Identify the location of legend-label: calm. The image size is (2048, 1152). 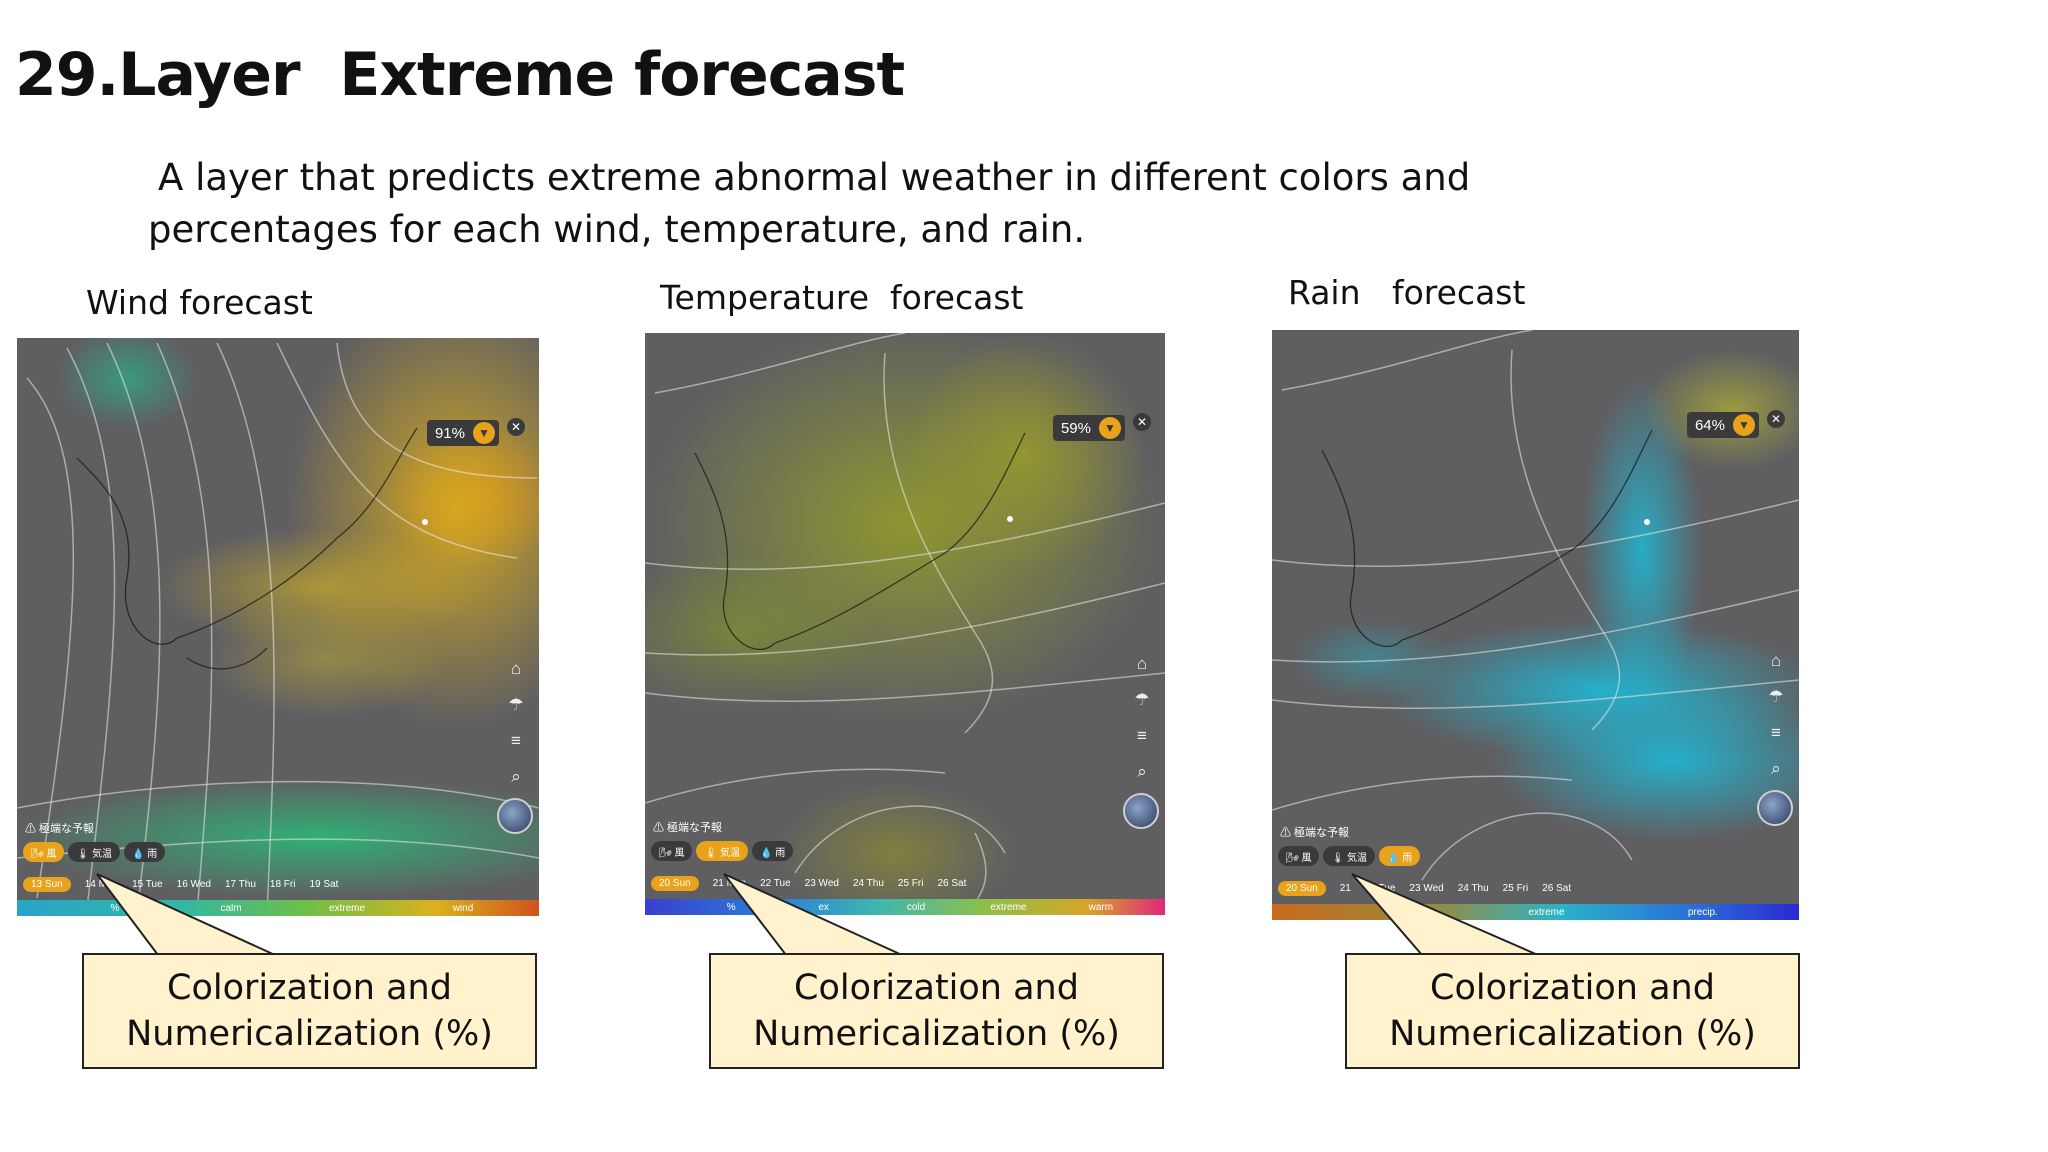
(231, 908).